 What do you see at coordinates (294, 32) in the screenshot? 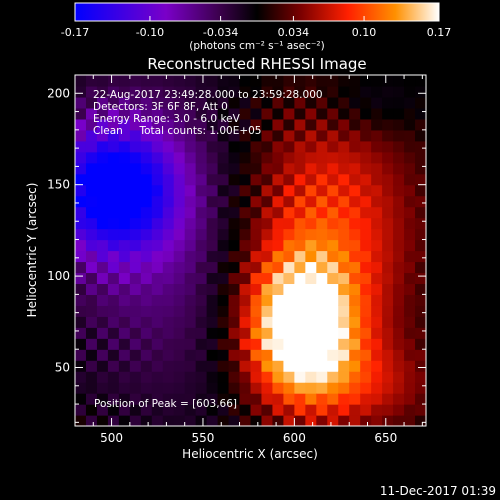
I see `colorbar-tick-label: 0.034` at bounding box center [294, 32].